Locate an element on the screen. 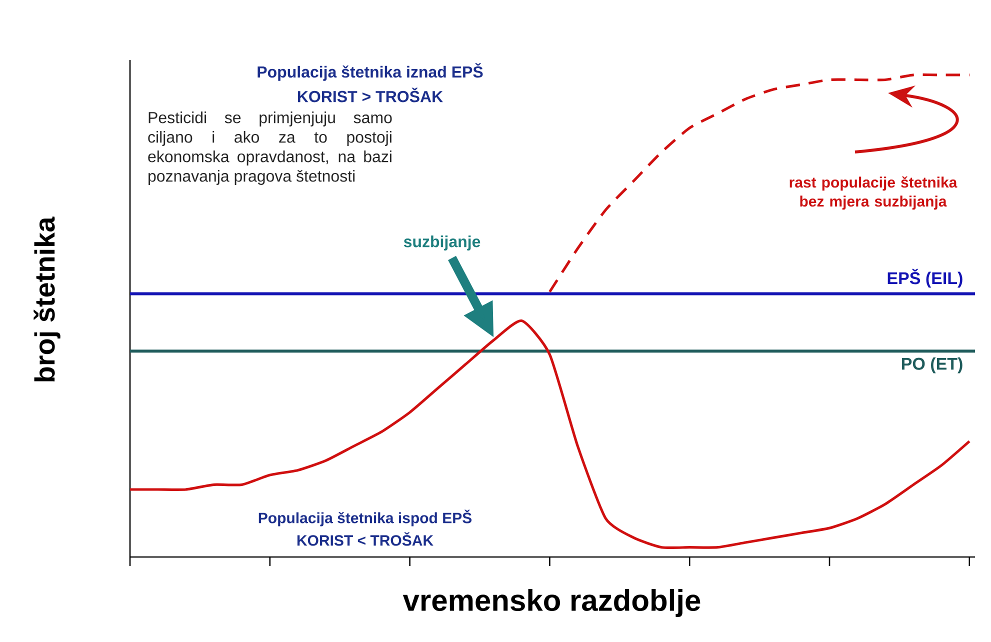  annotation: suzbijanje is located at coordinates (442, 243).